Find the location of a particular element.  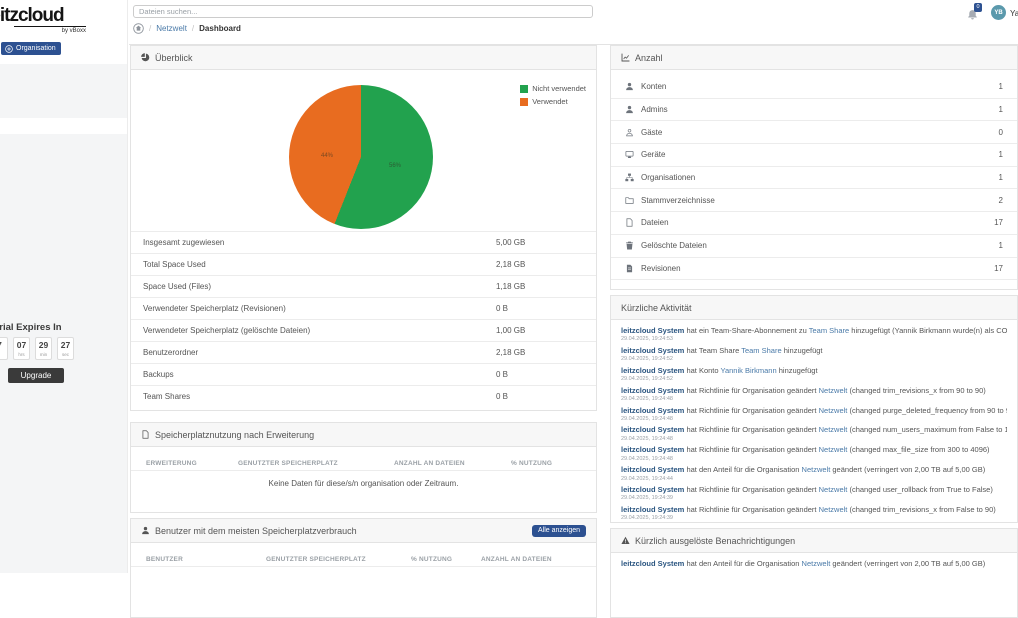

home-icon is located at coordinates (138, 28).